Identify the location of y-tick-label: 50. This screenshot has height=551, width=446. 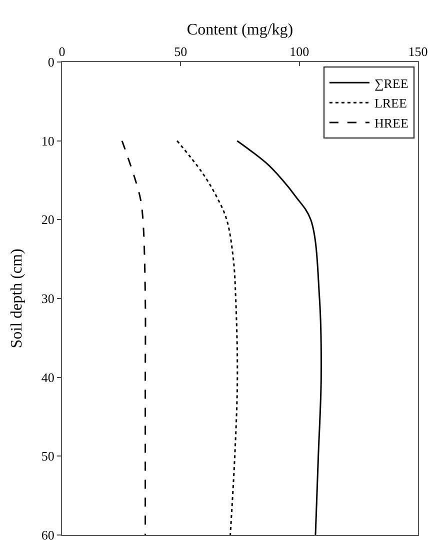
(47, 456).